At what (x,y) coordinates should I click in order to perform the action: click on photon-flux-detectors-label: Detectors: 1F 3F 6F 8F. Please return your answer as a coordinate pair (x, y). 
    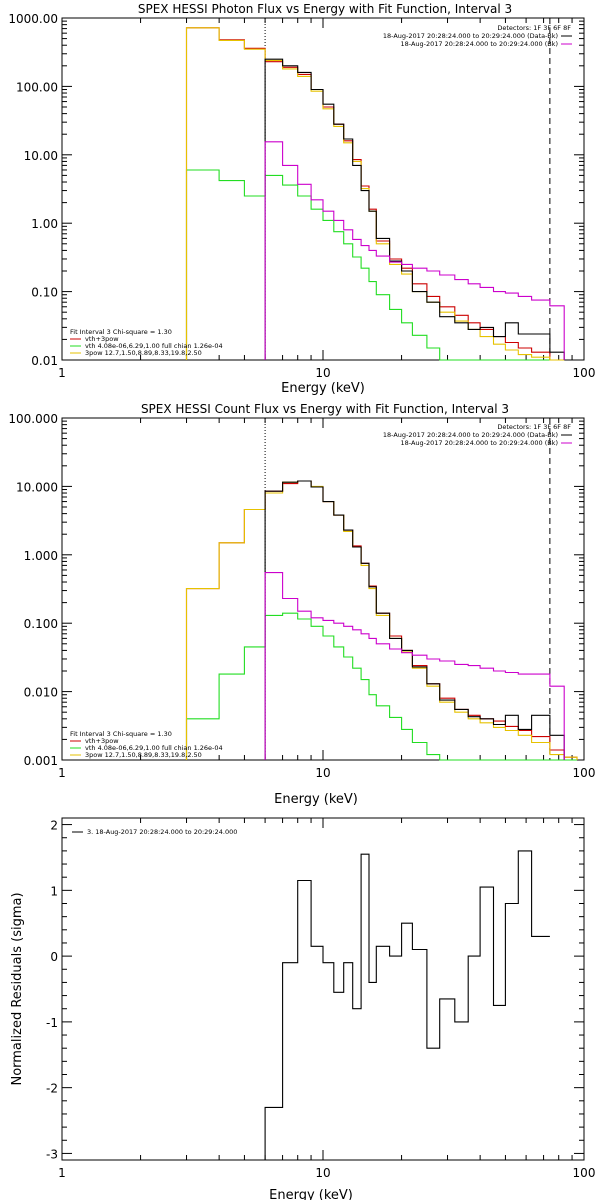
    Looking at the image, I should click on (534, 28).